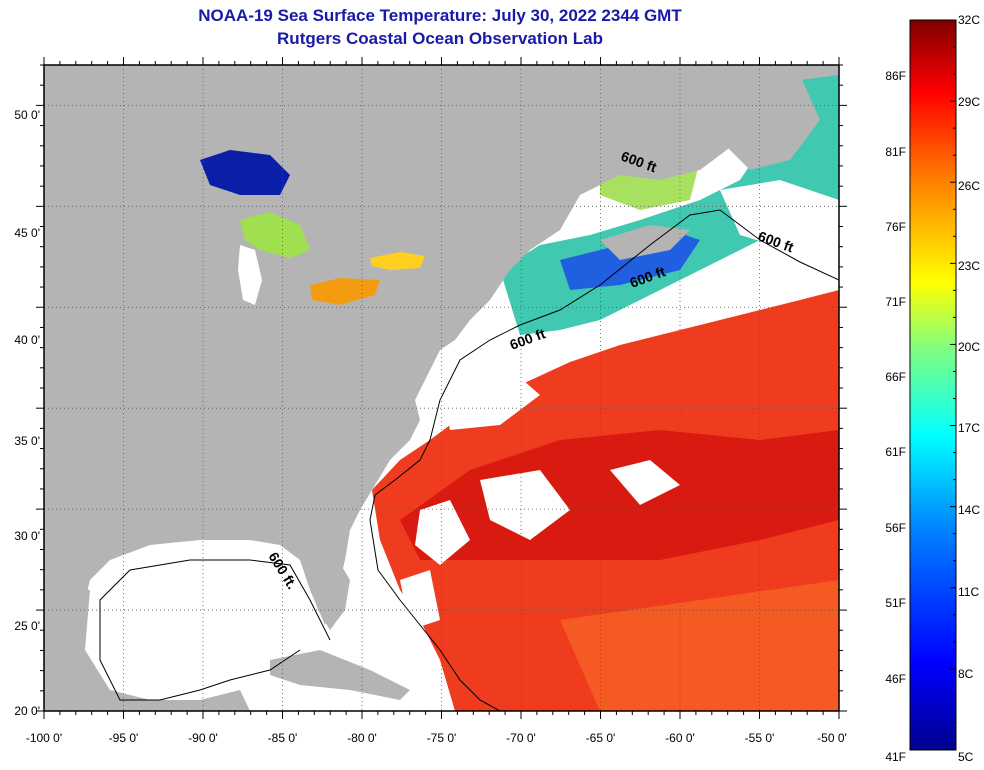 Image resolution: width=984 pixels, height=770 pixels. What do you see at coordinates (345, 291) in the screenshot?
I see `lake-erie` at bounding box center [345, 291].